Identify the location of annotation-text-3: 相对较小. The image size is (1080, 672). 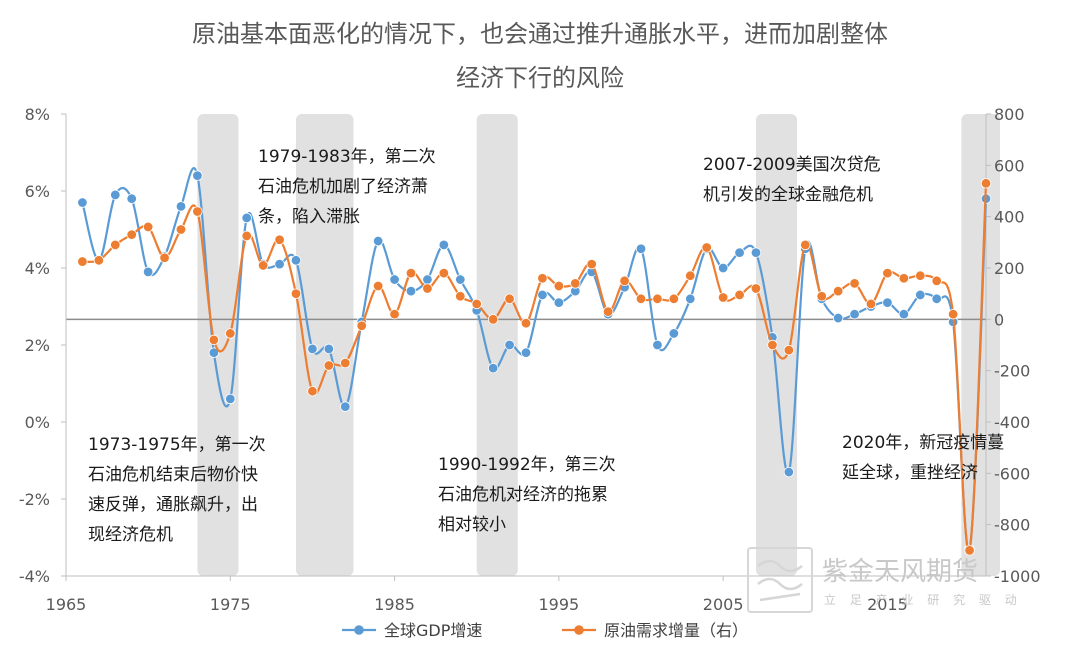
(472, 525).